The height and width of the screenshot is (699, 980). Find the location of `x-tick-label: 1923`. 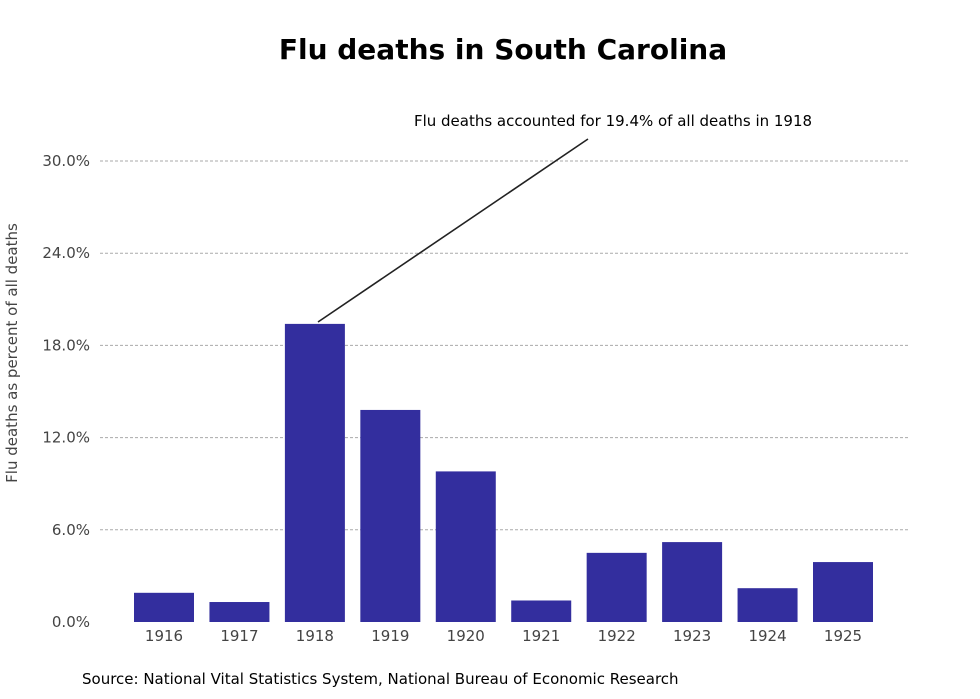

x-tick-label: 1923 is located at coordinates (692, 636).